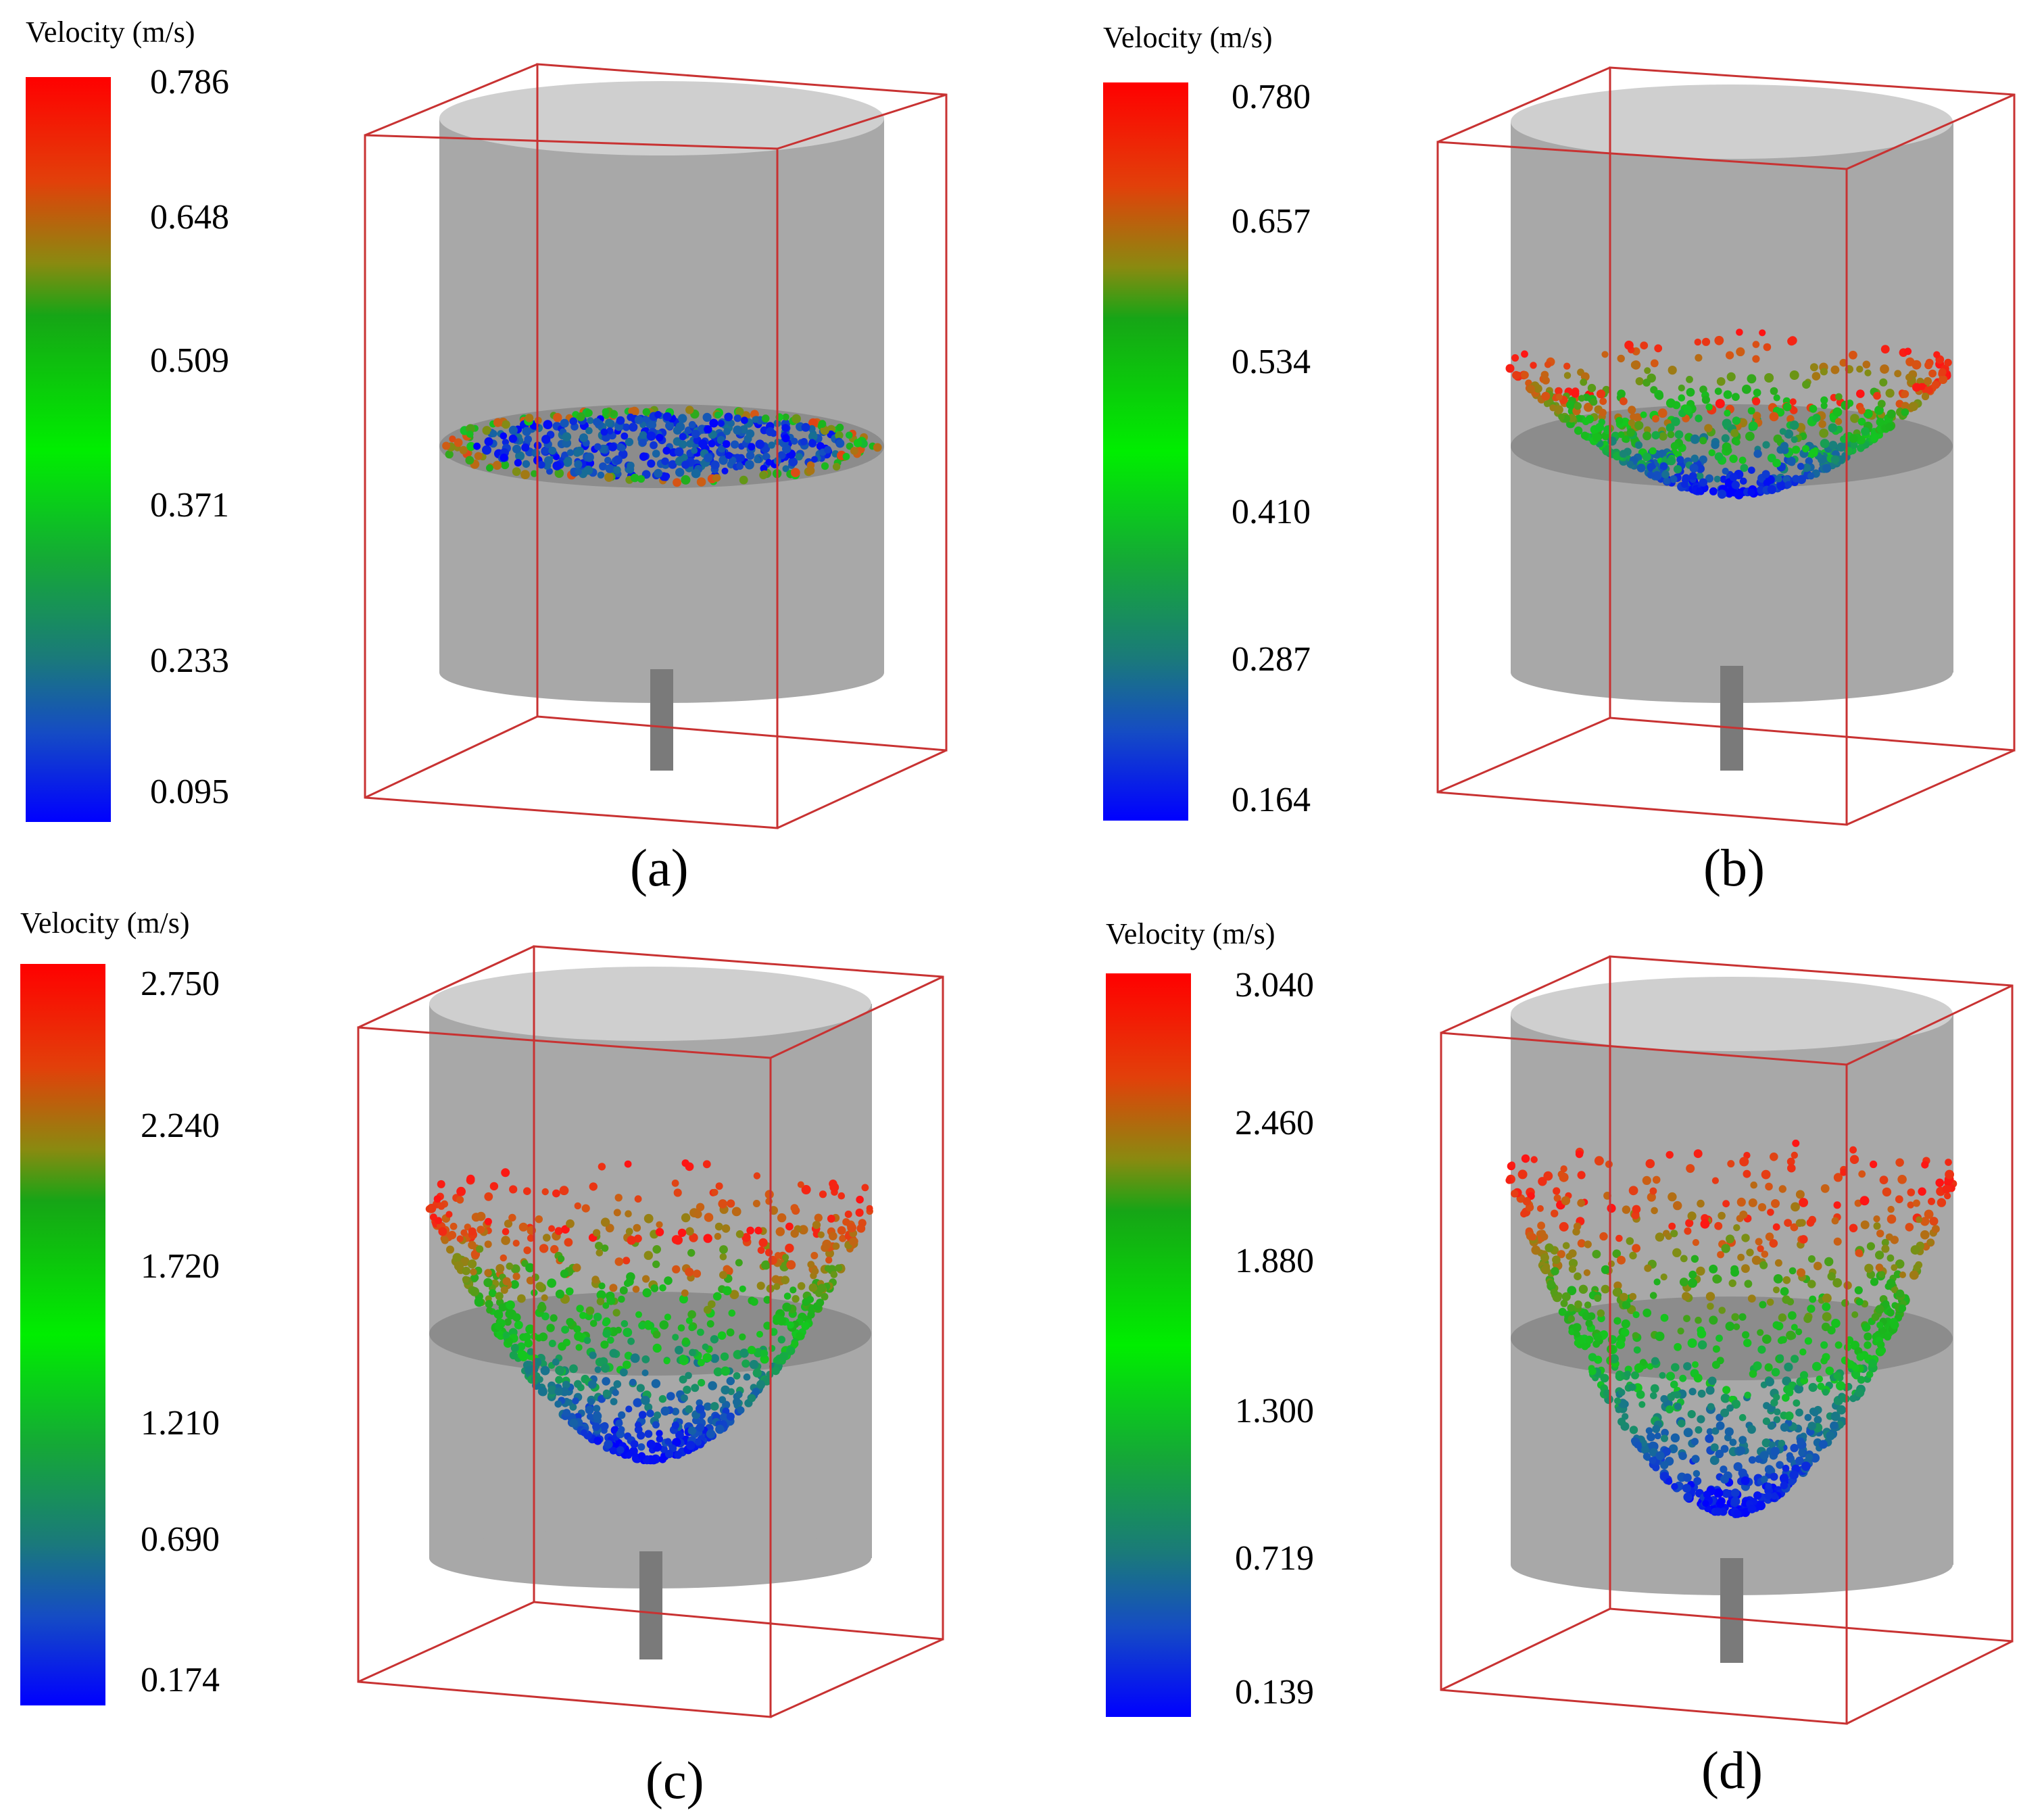 This screenshot has height=1819, width=2044. Describe the element at coordinates (656, 446) in the screenshot. I see `bounding-box` at that location.